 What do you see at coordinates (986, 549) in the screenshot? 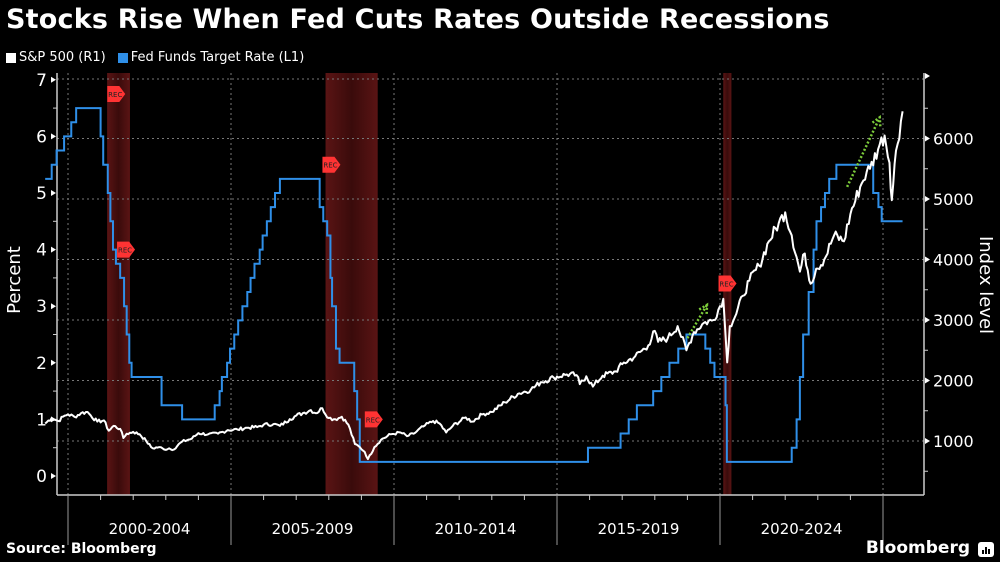
I see `bloomberg-chart-icon` at bounding box center [986, 549].